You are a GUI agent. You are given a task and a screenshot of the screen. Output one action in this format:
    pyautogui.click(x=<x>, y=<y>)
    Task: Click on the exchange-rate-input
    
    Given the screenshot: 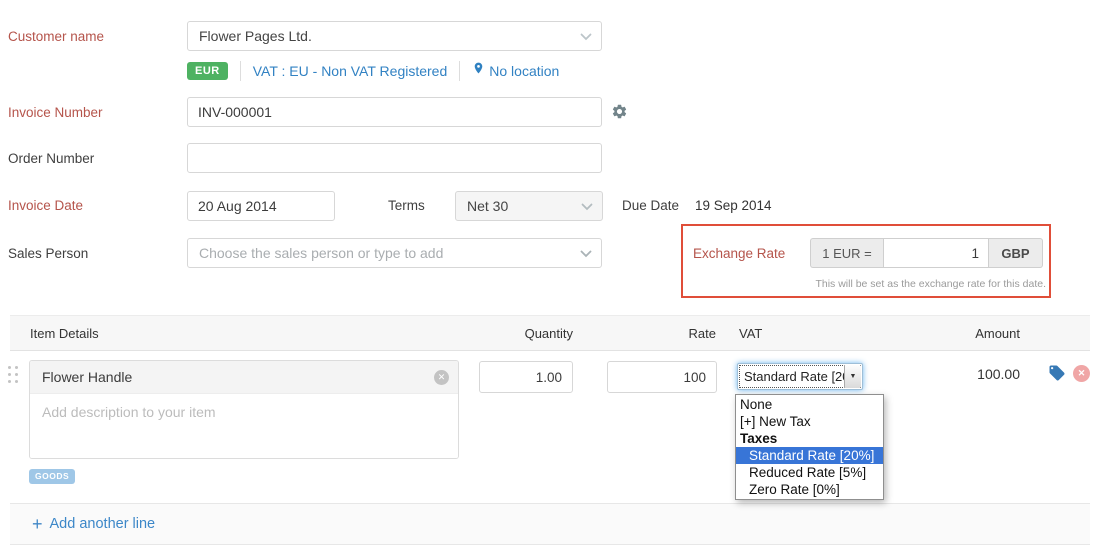 What is the action you would take?
    pyautogui.click(x=936, y=253)
    